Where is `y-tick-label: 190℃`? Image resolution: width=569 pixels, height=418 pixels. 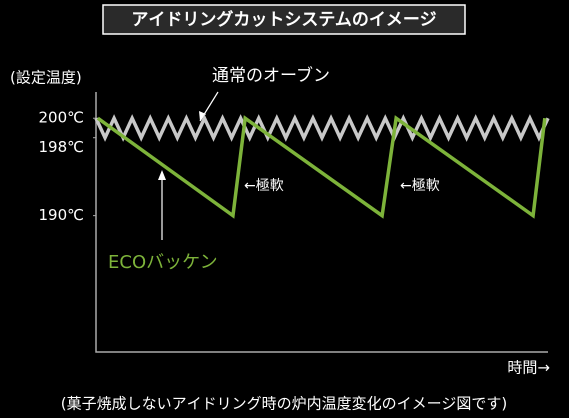
y-tick-label: 190℃ is located at coordinates (61, 215).